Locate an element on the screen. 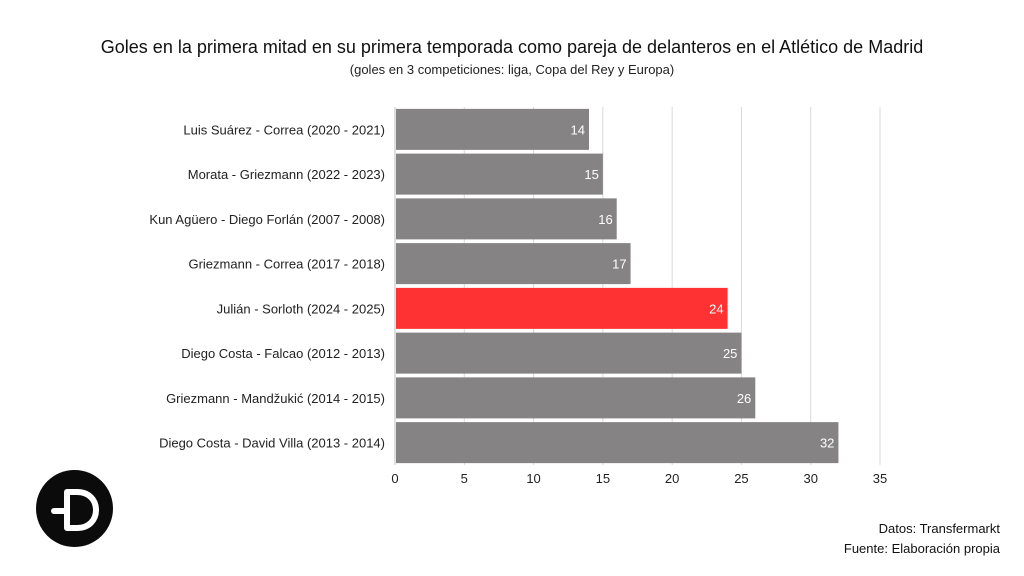 This screenshot has height=576, width=1024. category-label: Diego Costa - Falcao (2012 - 2013) is located at coordinates (283, 353).